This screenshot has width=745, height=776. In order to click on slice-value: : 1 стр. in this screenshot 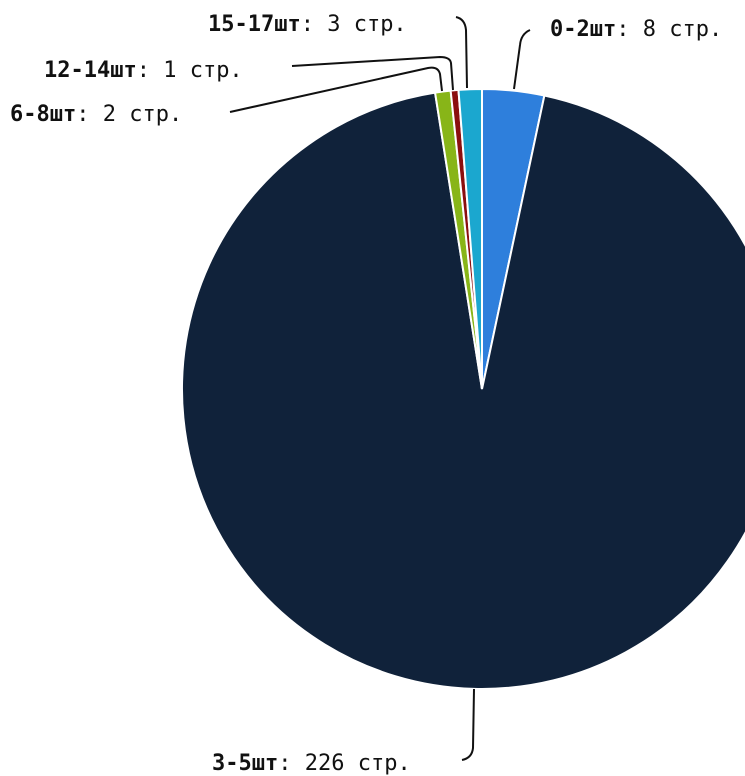, I will do `click(190, 70)`.